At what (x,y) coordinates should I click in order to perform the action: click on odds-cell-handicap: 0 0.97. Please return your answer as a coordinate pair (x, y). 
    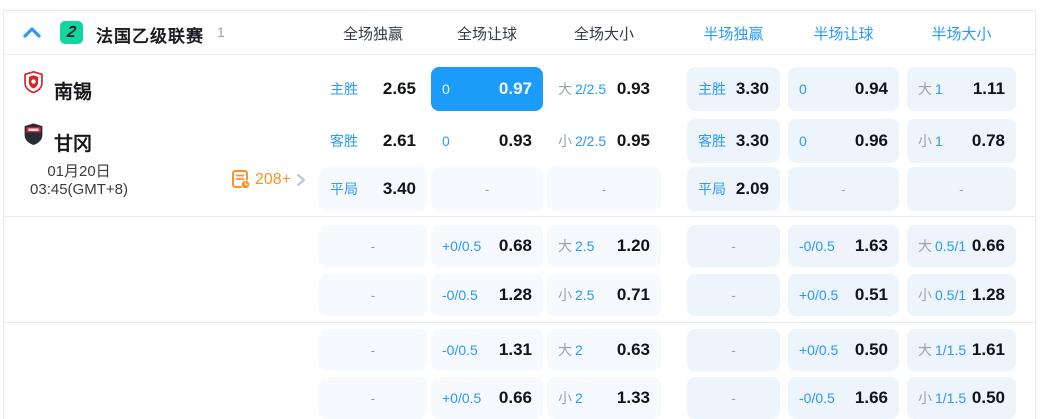
    Looking at the image, I should click on (487, 89).